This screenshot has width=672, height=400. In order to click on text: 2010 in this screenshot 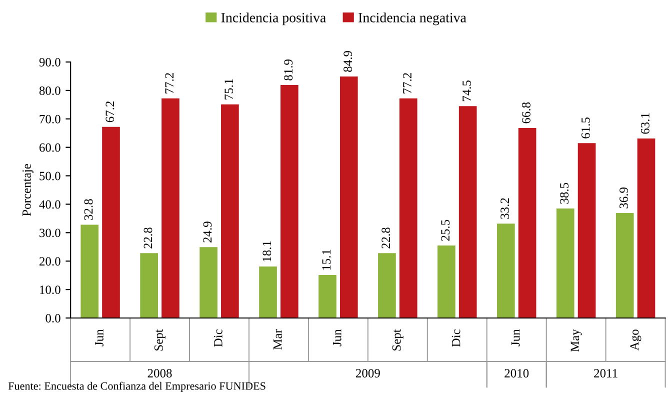, I will do `click(516, 373)`.